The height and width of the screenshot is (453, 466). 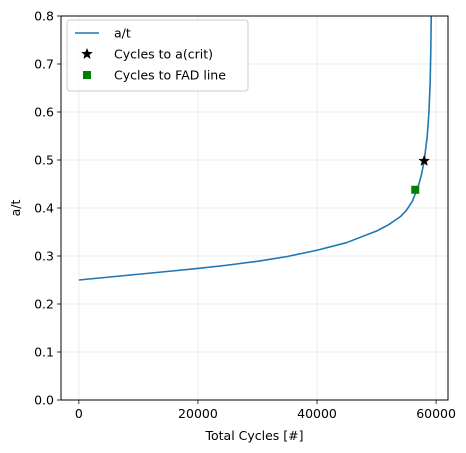 What do you see at coordinates (253, 435) in the screenshot?
I see `x-axis-title: Total Cycles [#]` at bounding box center [253, 435].